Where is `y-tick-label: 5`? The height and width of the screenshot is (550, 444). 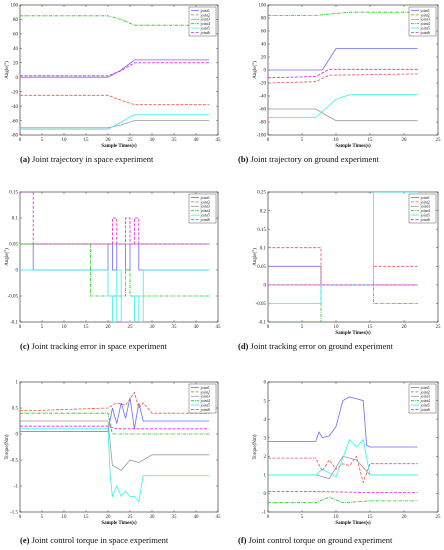
y-tick-label: 5 is located at coordinates (265, 401).